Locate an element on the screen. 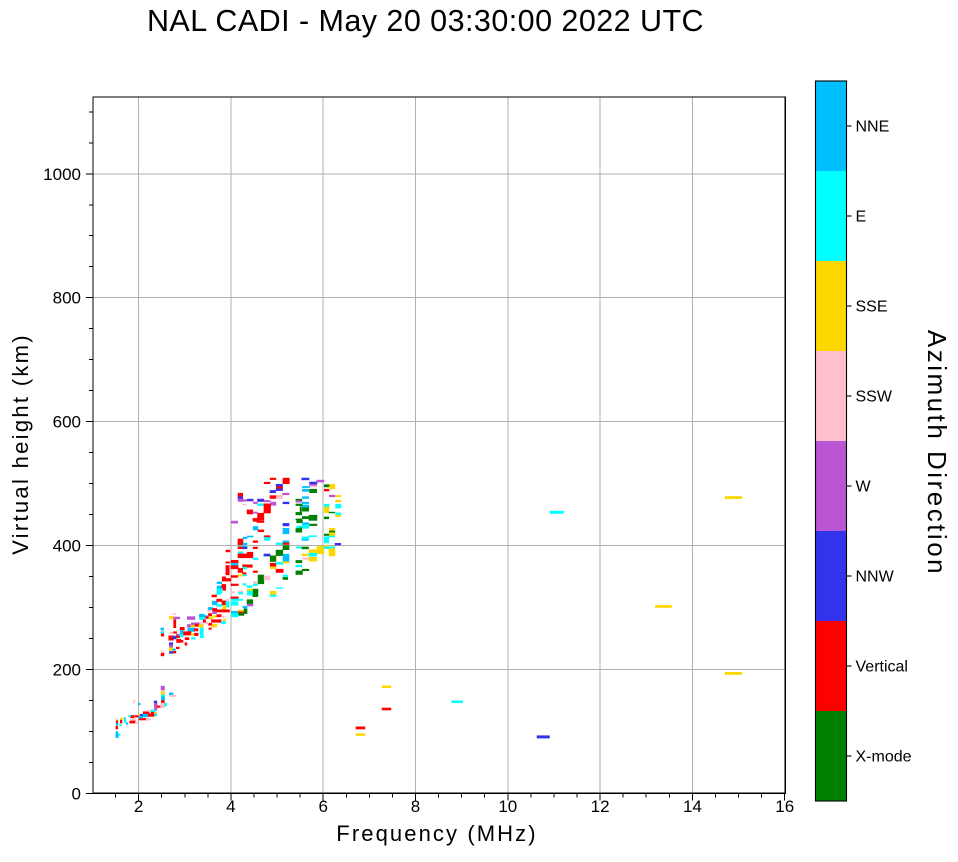 This screenshot has width=958, height=862. svg-text: 12 is located at coordinates (600, 806).